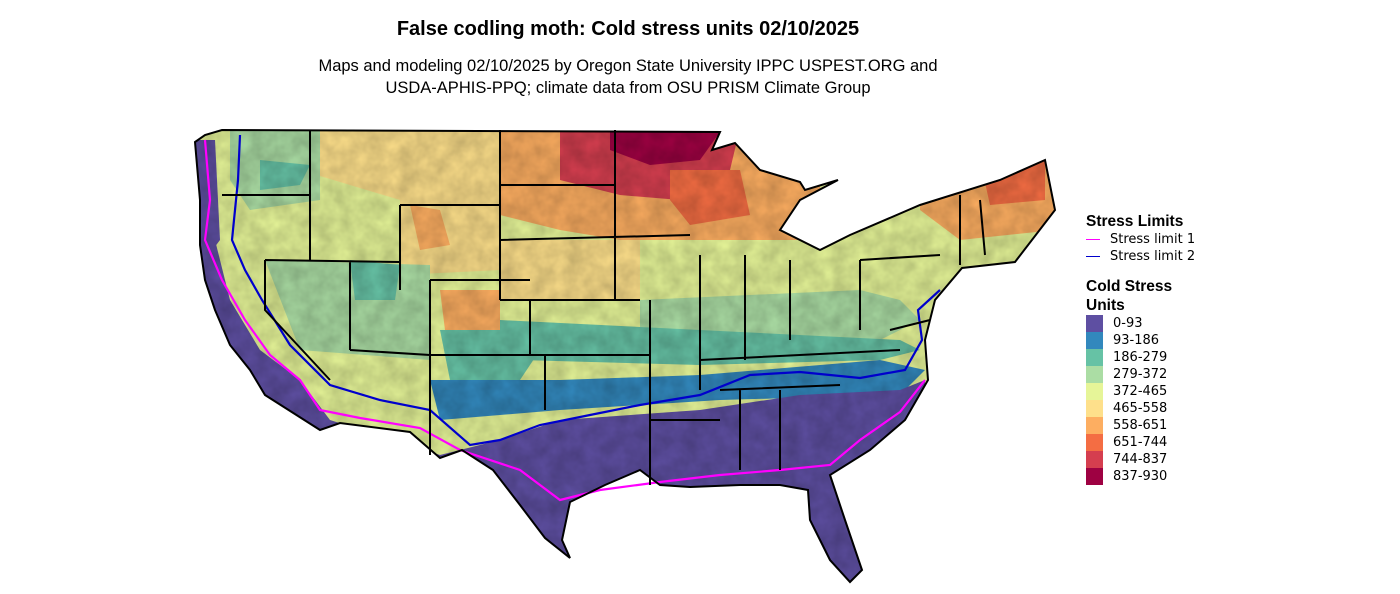 This screenshot has width=1400, height=594. I want to click on legend-item-stress-limit-2: Stress limit 2, so click(1186, 256).